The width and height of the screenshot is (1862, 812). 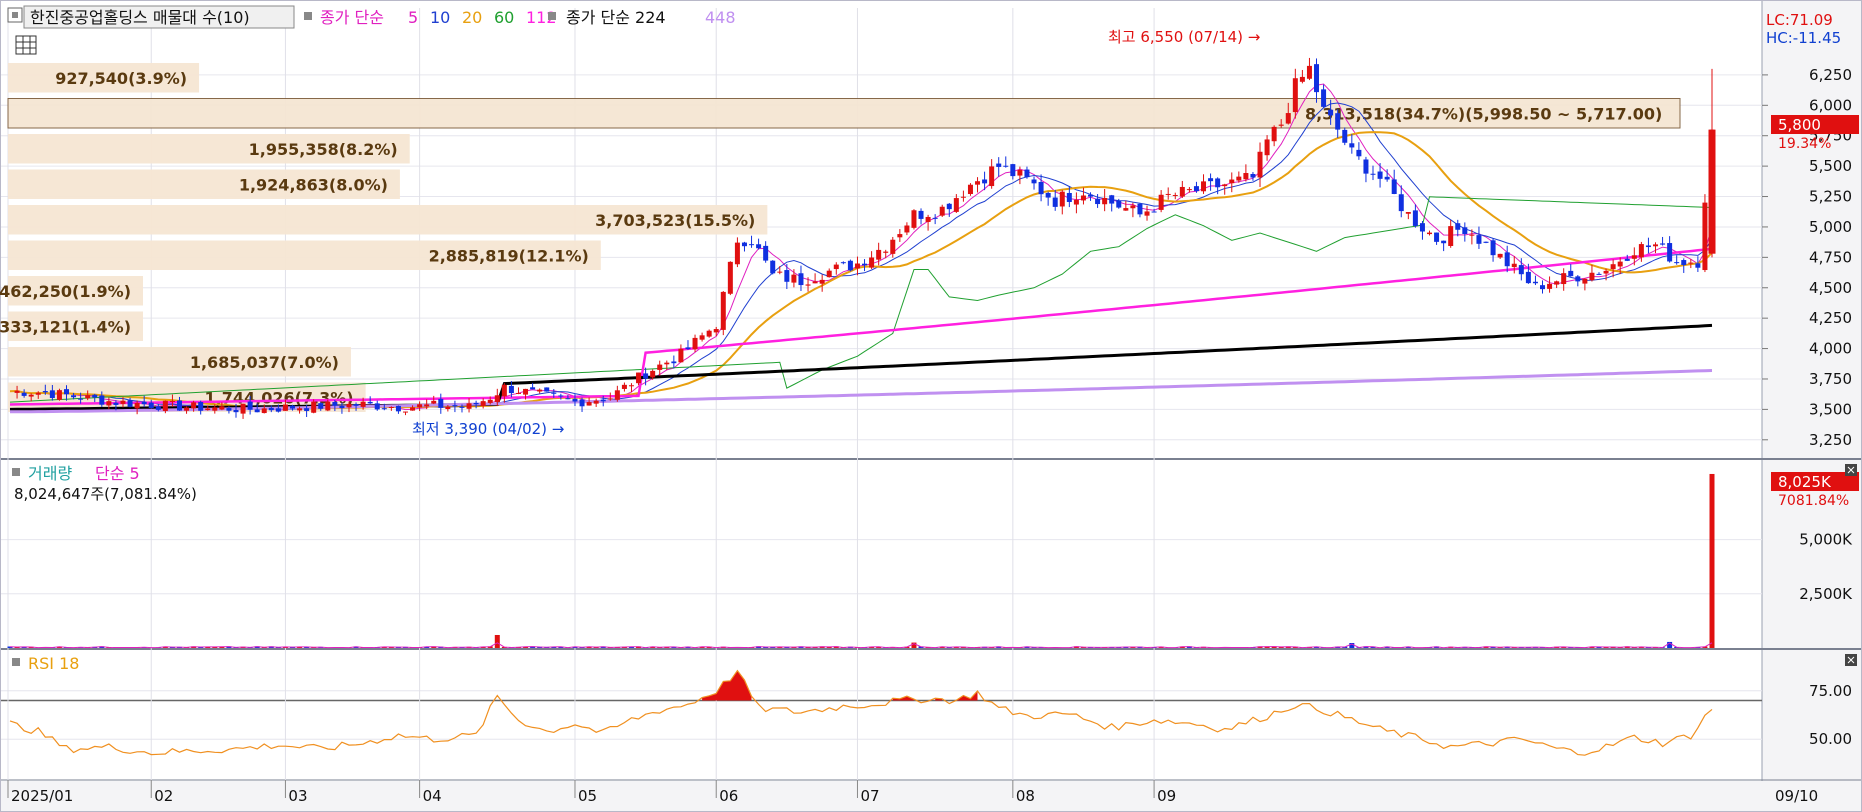 What do you see at coordinates (1796, 796) in the screenshot?
I see `x-axis-right-label: 09/10` at bounding box center [1796, 796].